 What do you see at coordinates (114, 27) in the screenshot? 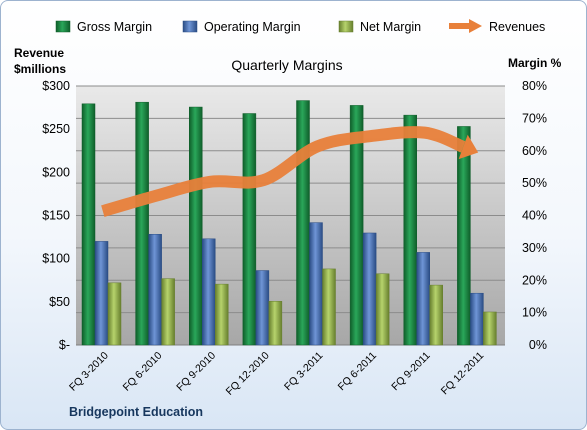
I see `legend-label-gross-margin: Gross Margin` at bounding box center [114, 27].